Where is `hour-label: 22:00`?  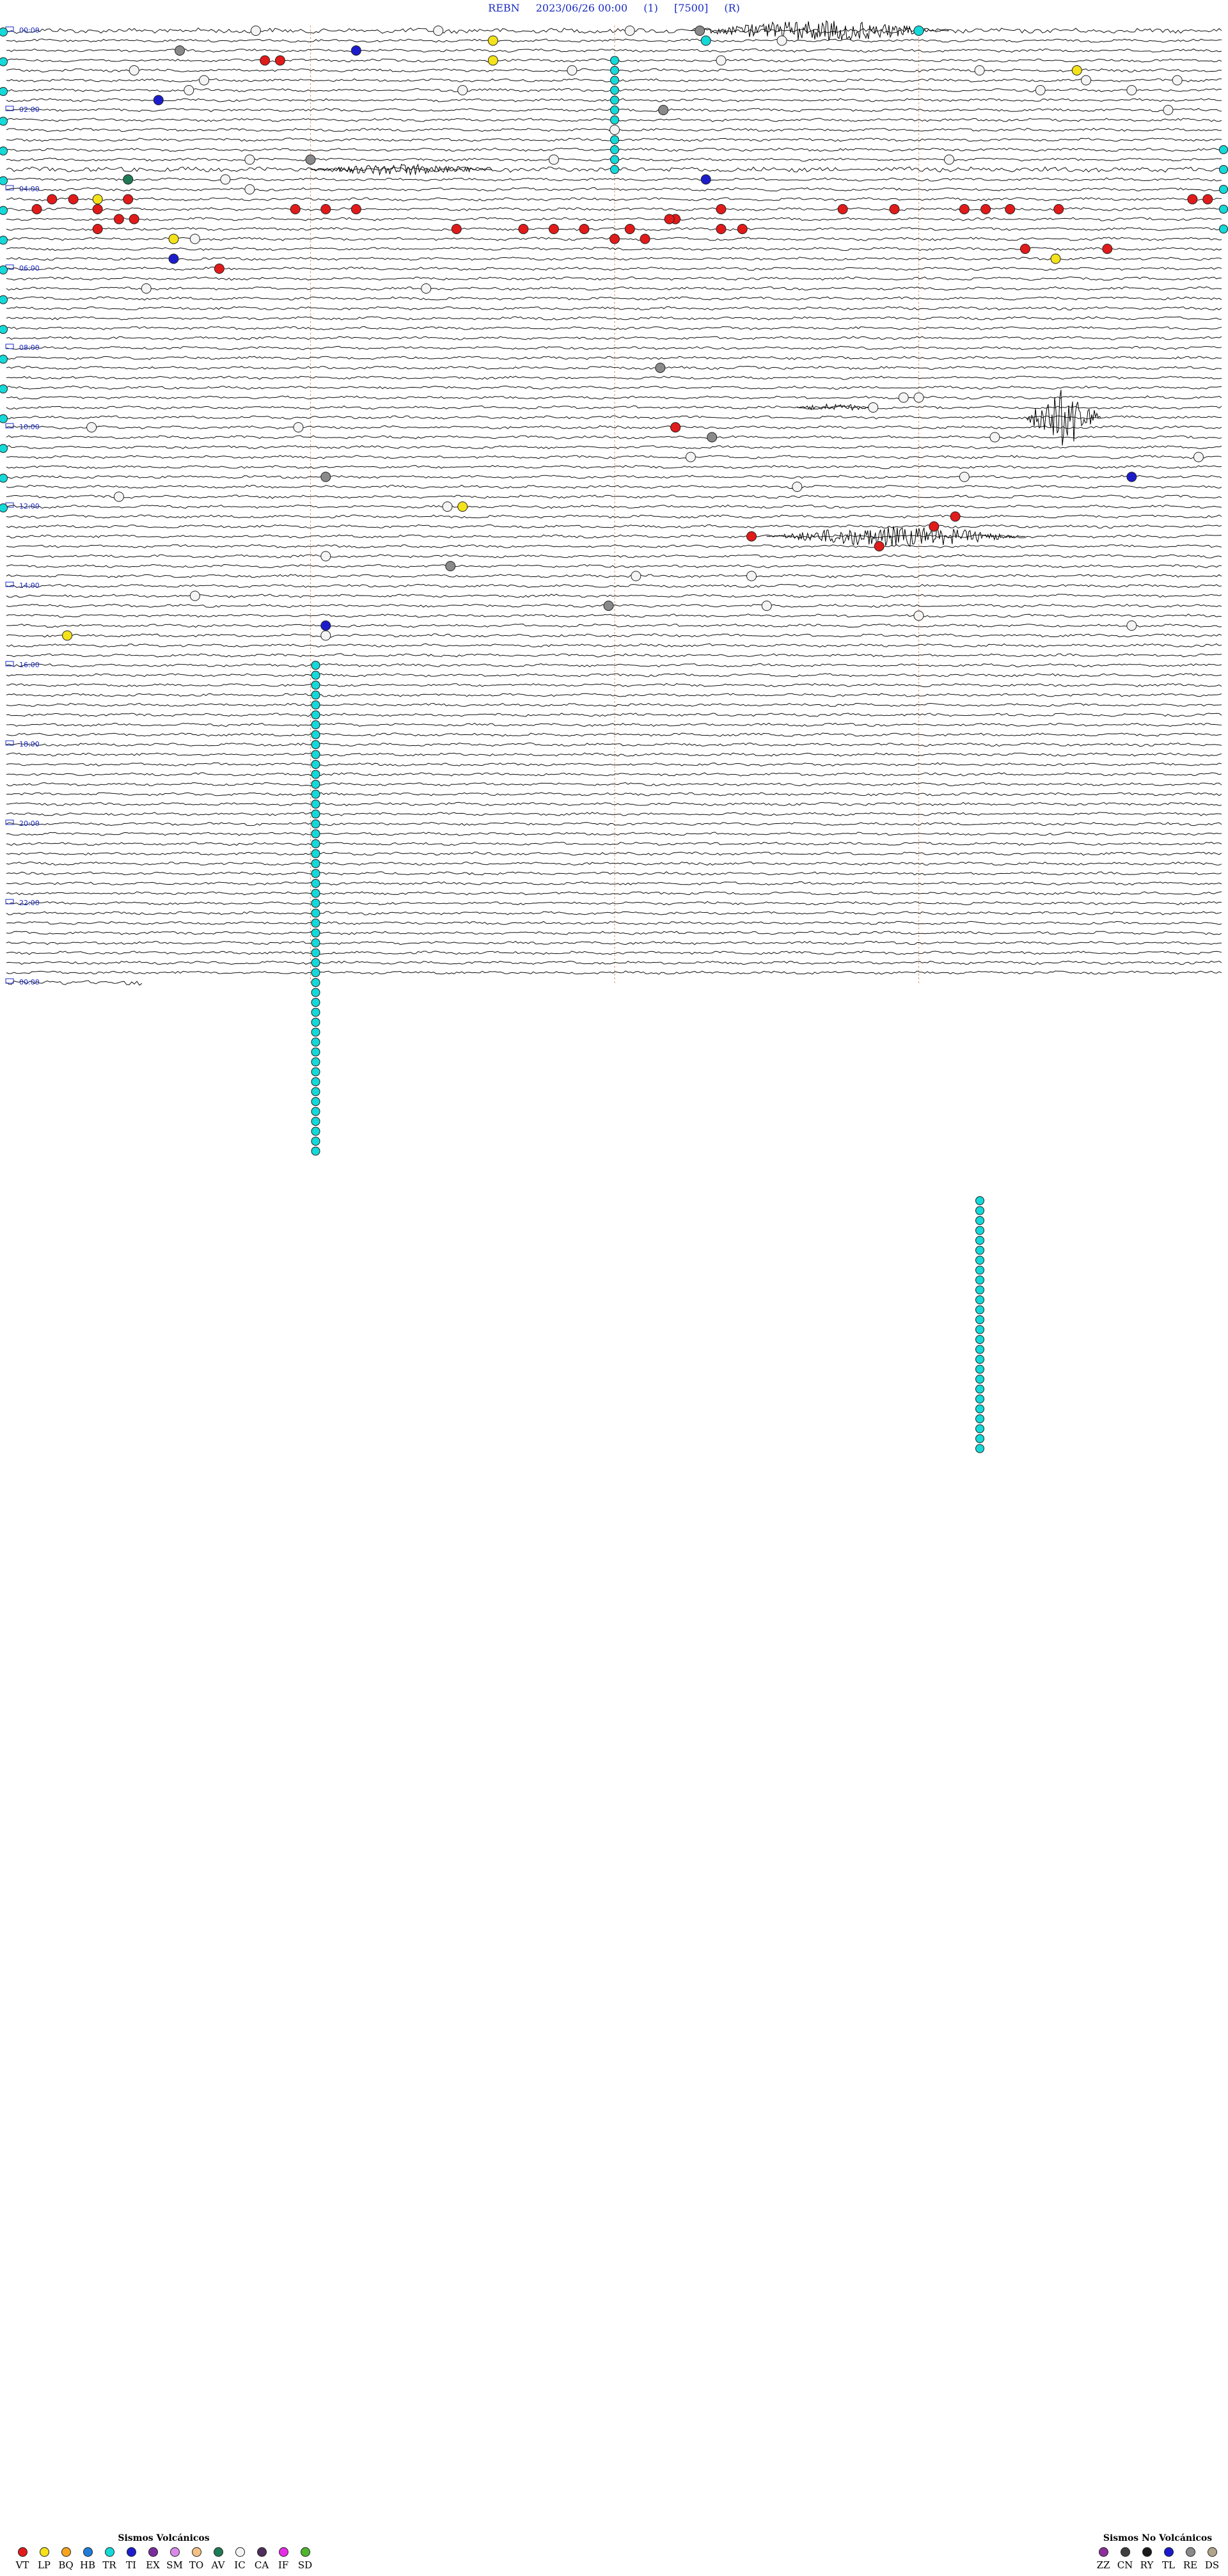 hour-label: 22:00 is located at coordinates (29, 903).